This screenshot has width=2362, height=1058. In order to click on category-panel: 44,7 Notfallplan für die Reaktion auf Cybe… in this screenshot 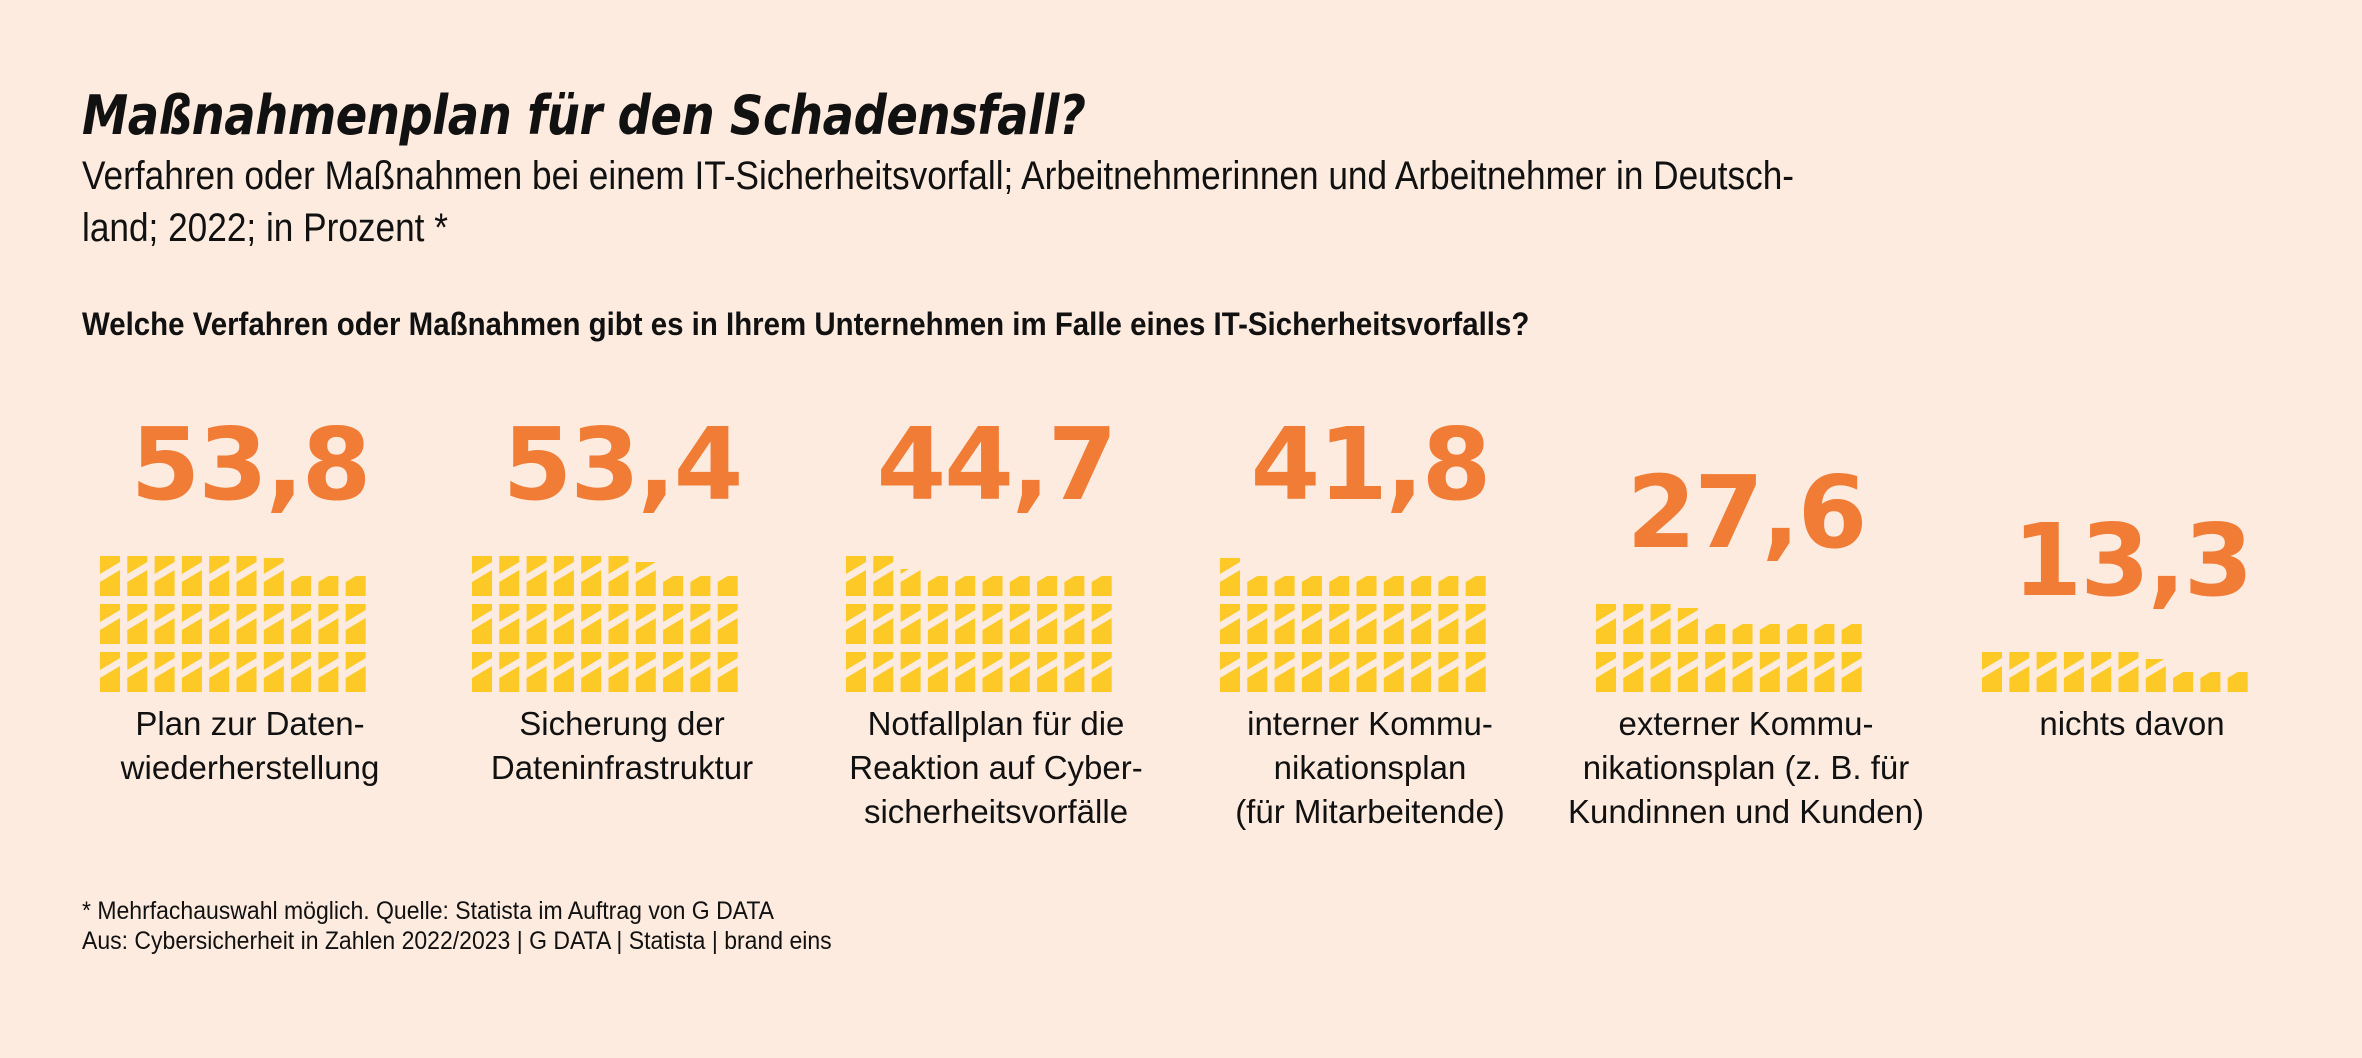, I will do `click(996, 529)`.